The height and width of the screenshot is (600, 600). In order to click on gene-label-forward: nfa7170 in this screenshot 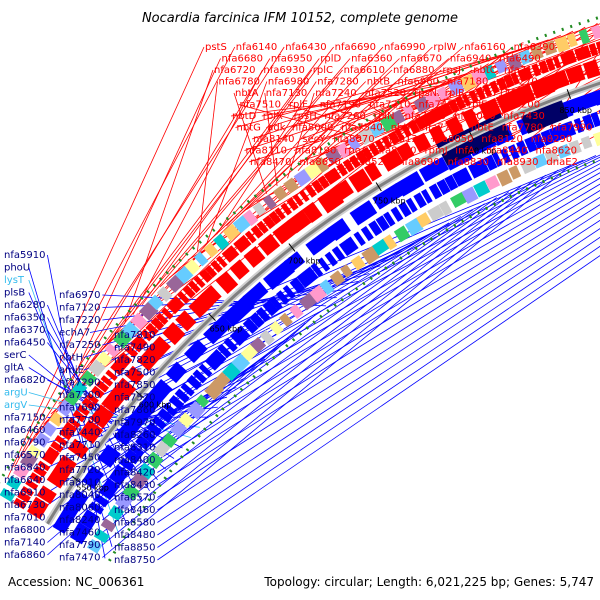, I will do `click(496, 93)`.